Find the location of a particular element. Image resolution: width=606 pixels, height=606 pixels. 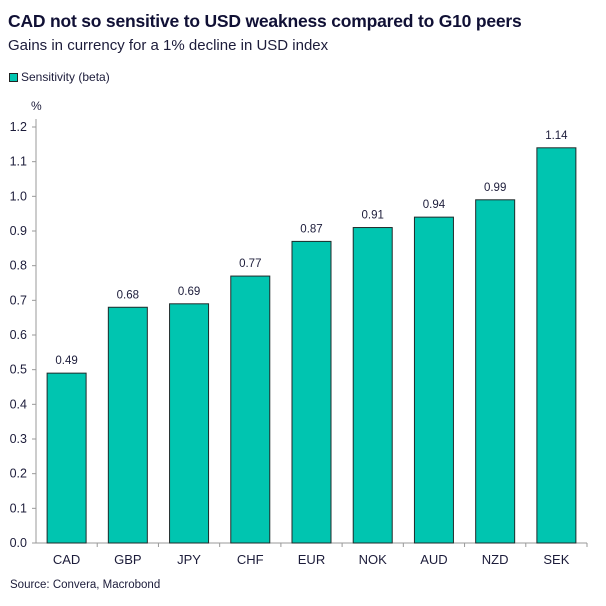

y-tick-label: 0.0 is located at coordinates (18, 543).